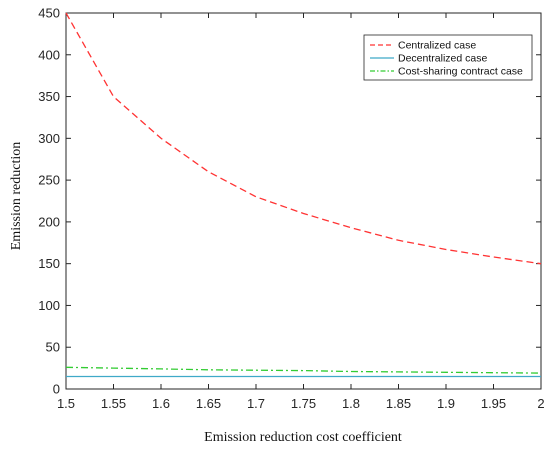 This screenshot has height=454, width=550. I want to click on y-tick-label: 150, so click(49, 263).